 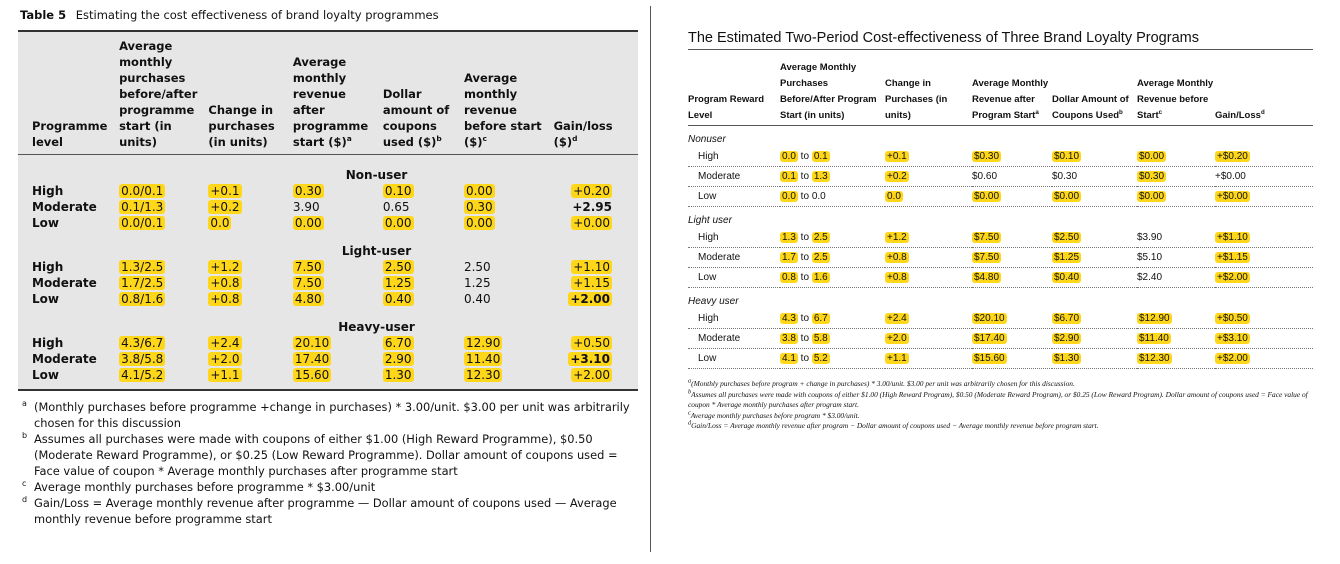 What do you see at coordinates (989, 338) in the screenshot?
I see `cell-value: $17.40` at bounding box center [989, 338].